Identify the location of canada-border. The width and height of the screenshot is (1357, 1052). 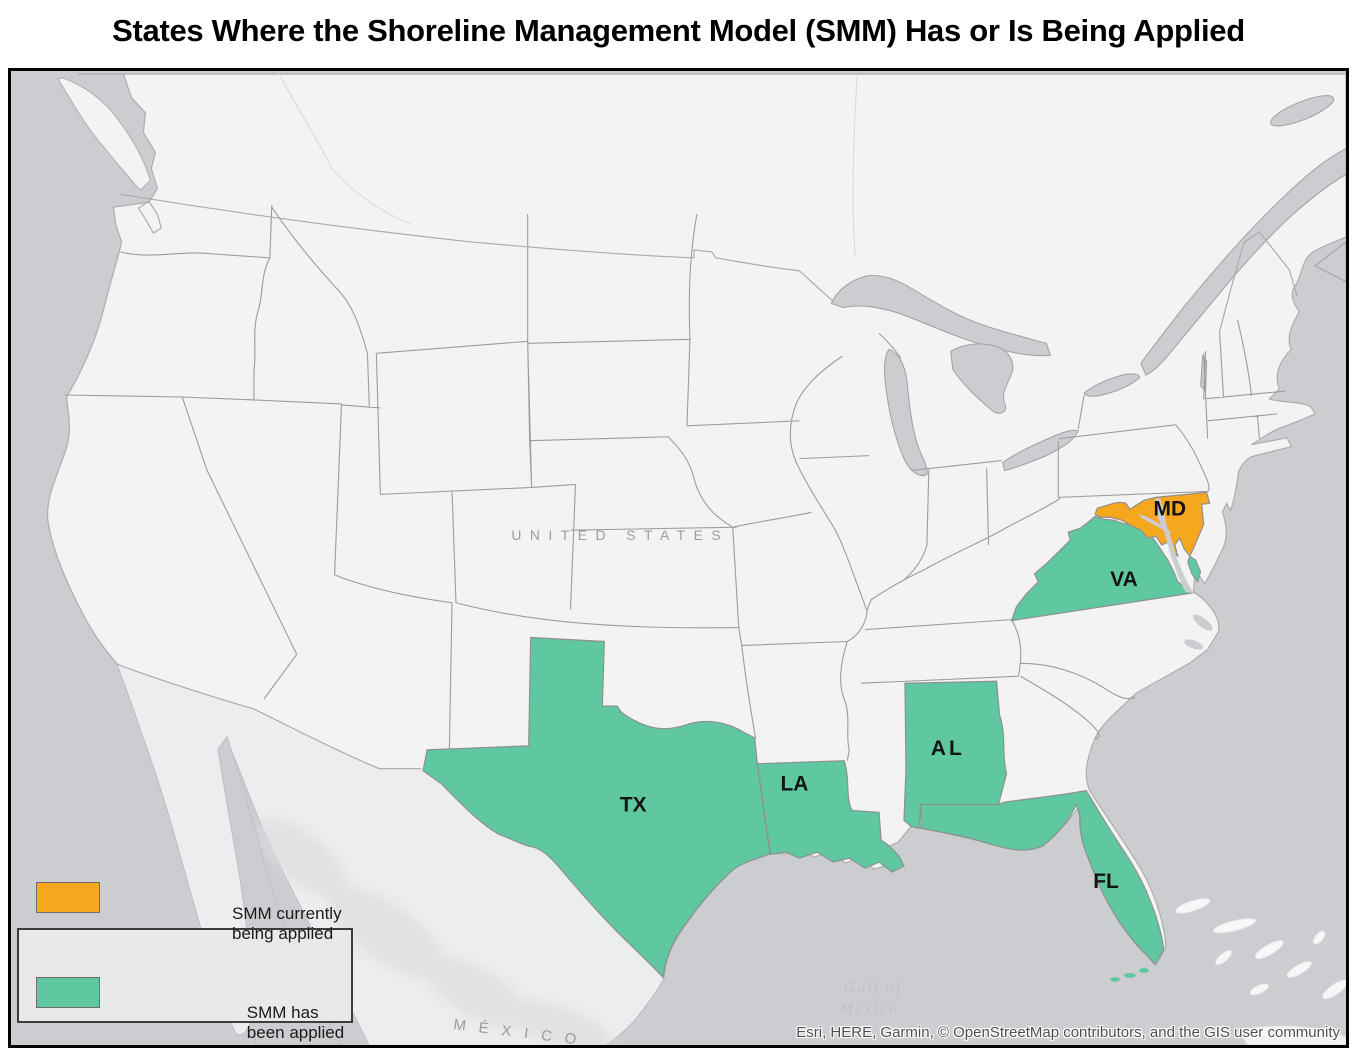
(709, 262).